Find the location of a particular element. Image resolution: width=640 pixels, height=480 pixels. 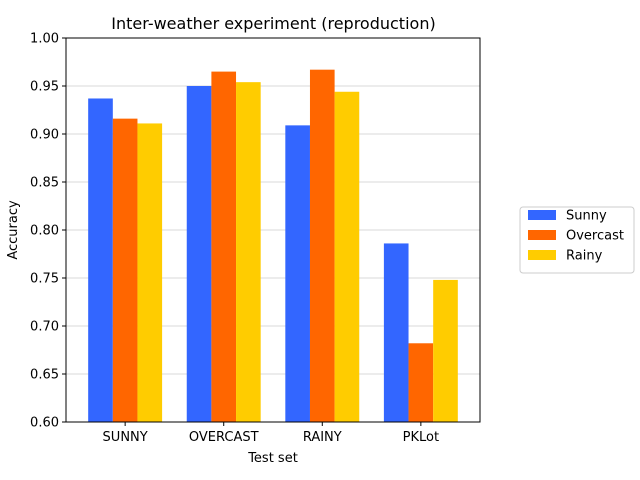

y-tick-label: 0.85 is located at coordinates (44, 183).